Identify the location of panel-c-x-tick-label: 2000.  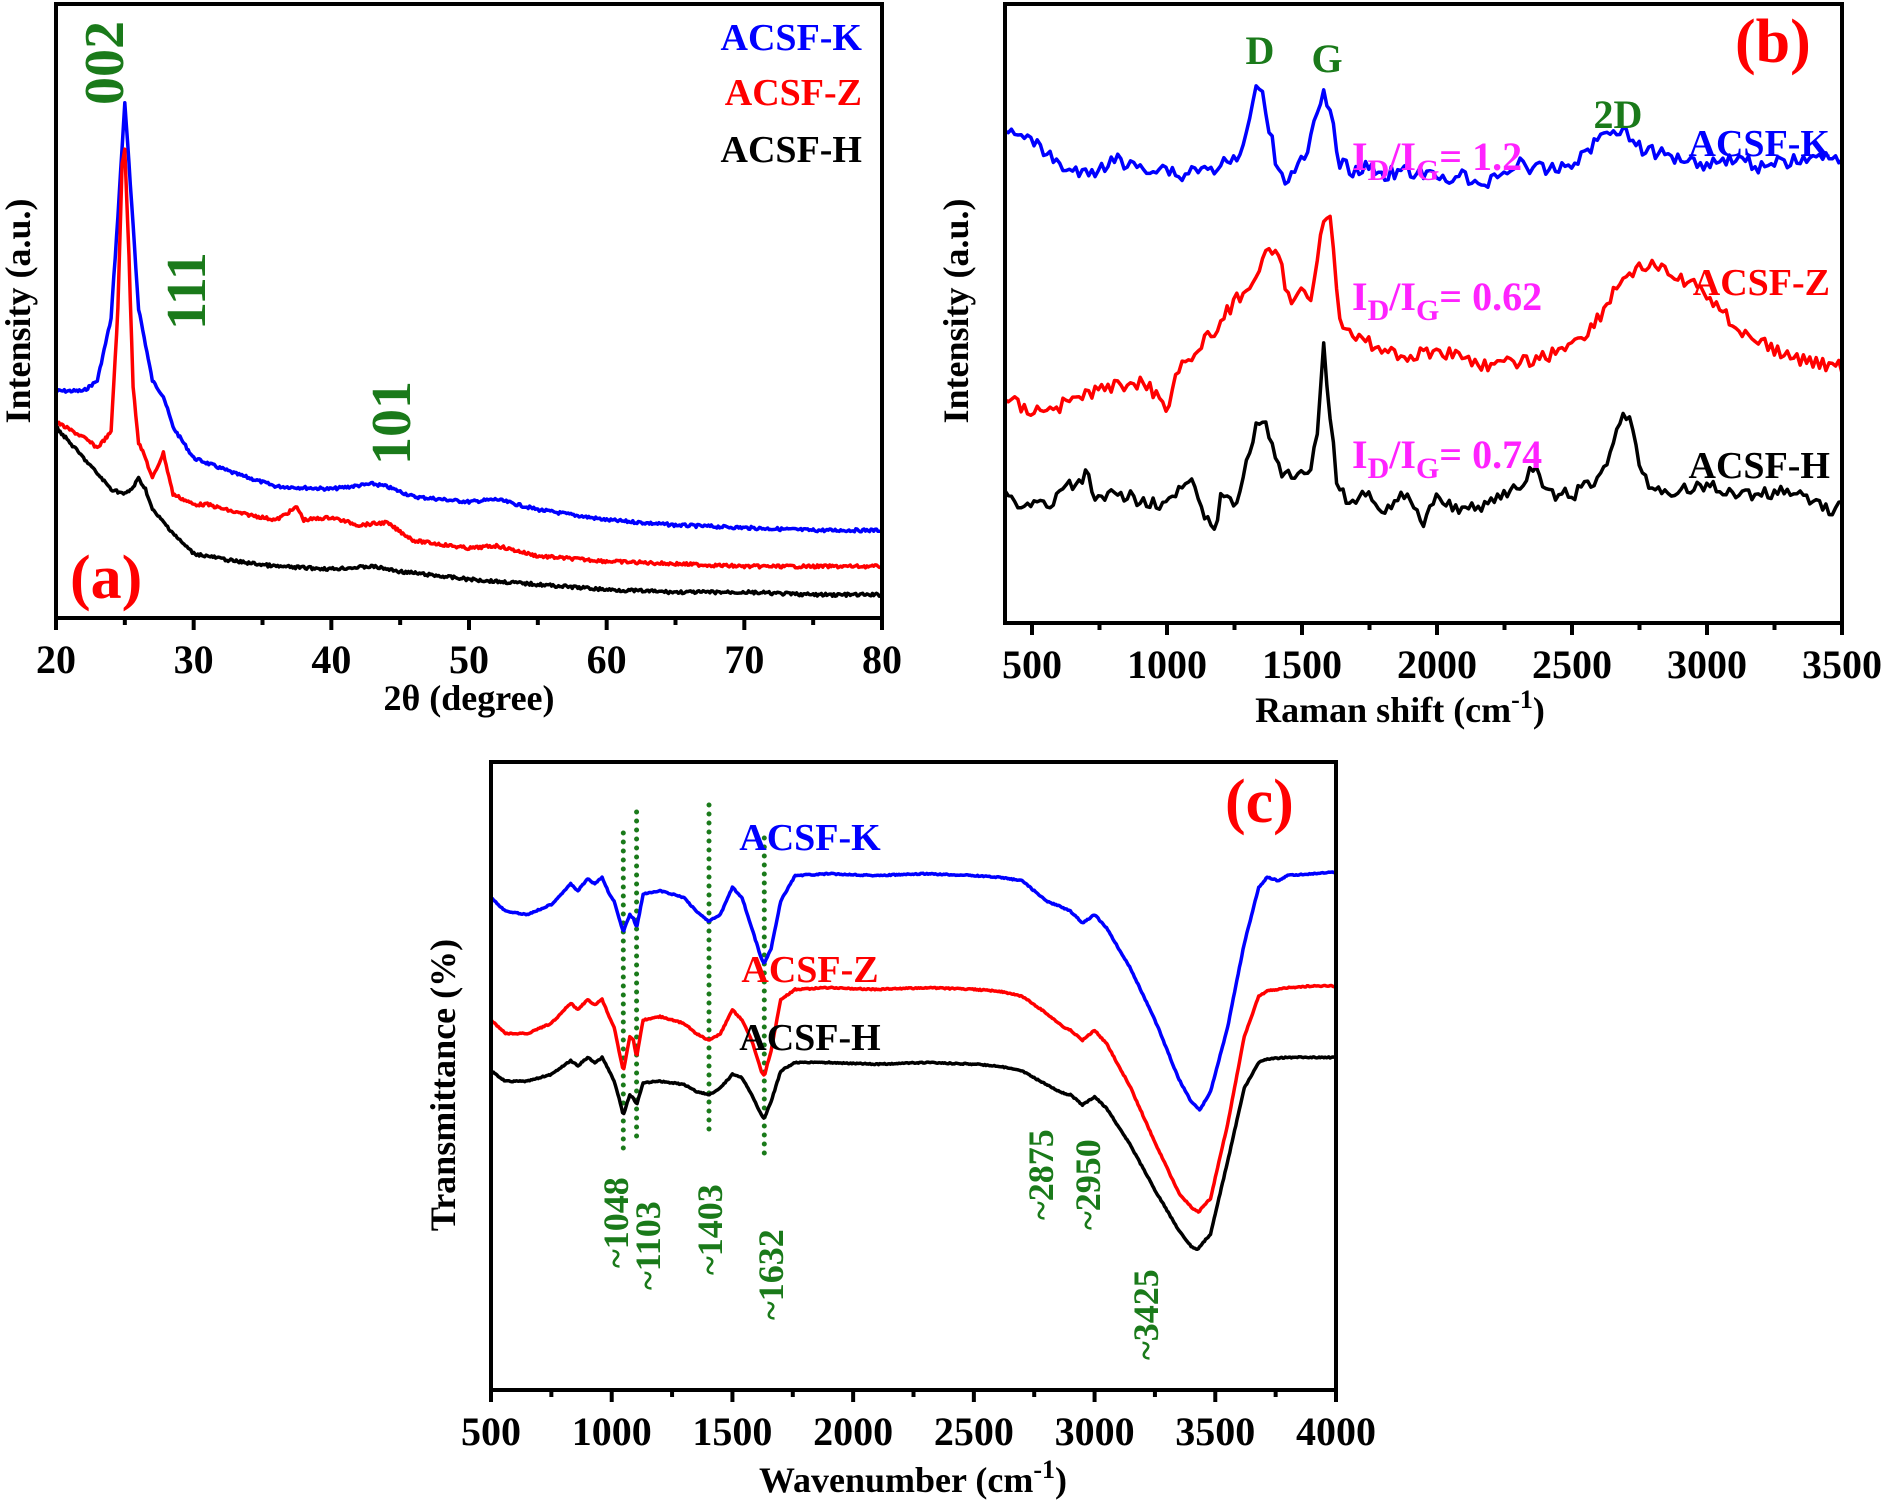
(853, 1431).